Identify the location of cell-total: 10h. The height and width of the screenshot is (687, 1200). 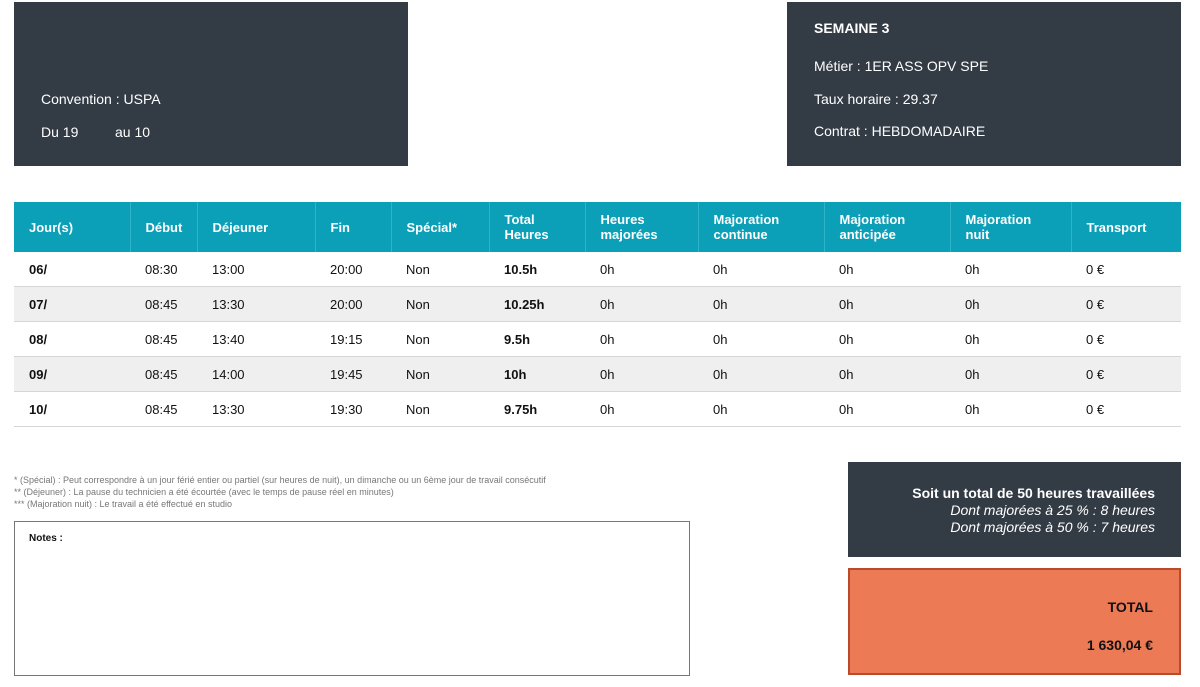
(537, 374).